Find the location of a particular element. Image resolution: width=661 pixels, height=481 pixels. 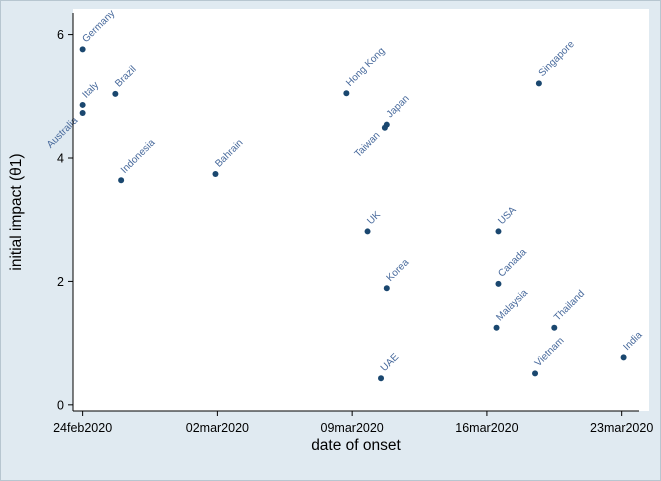

data-point-thailand is located at coordinates (554, 327).